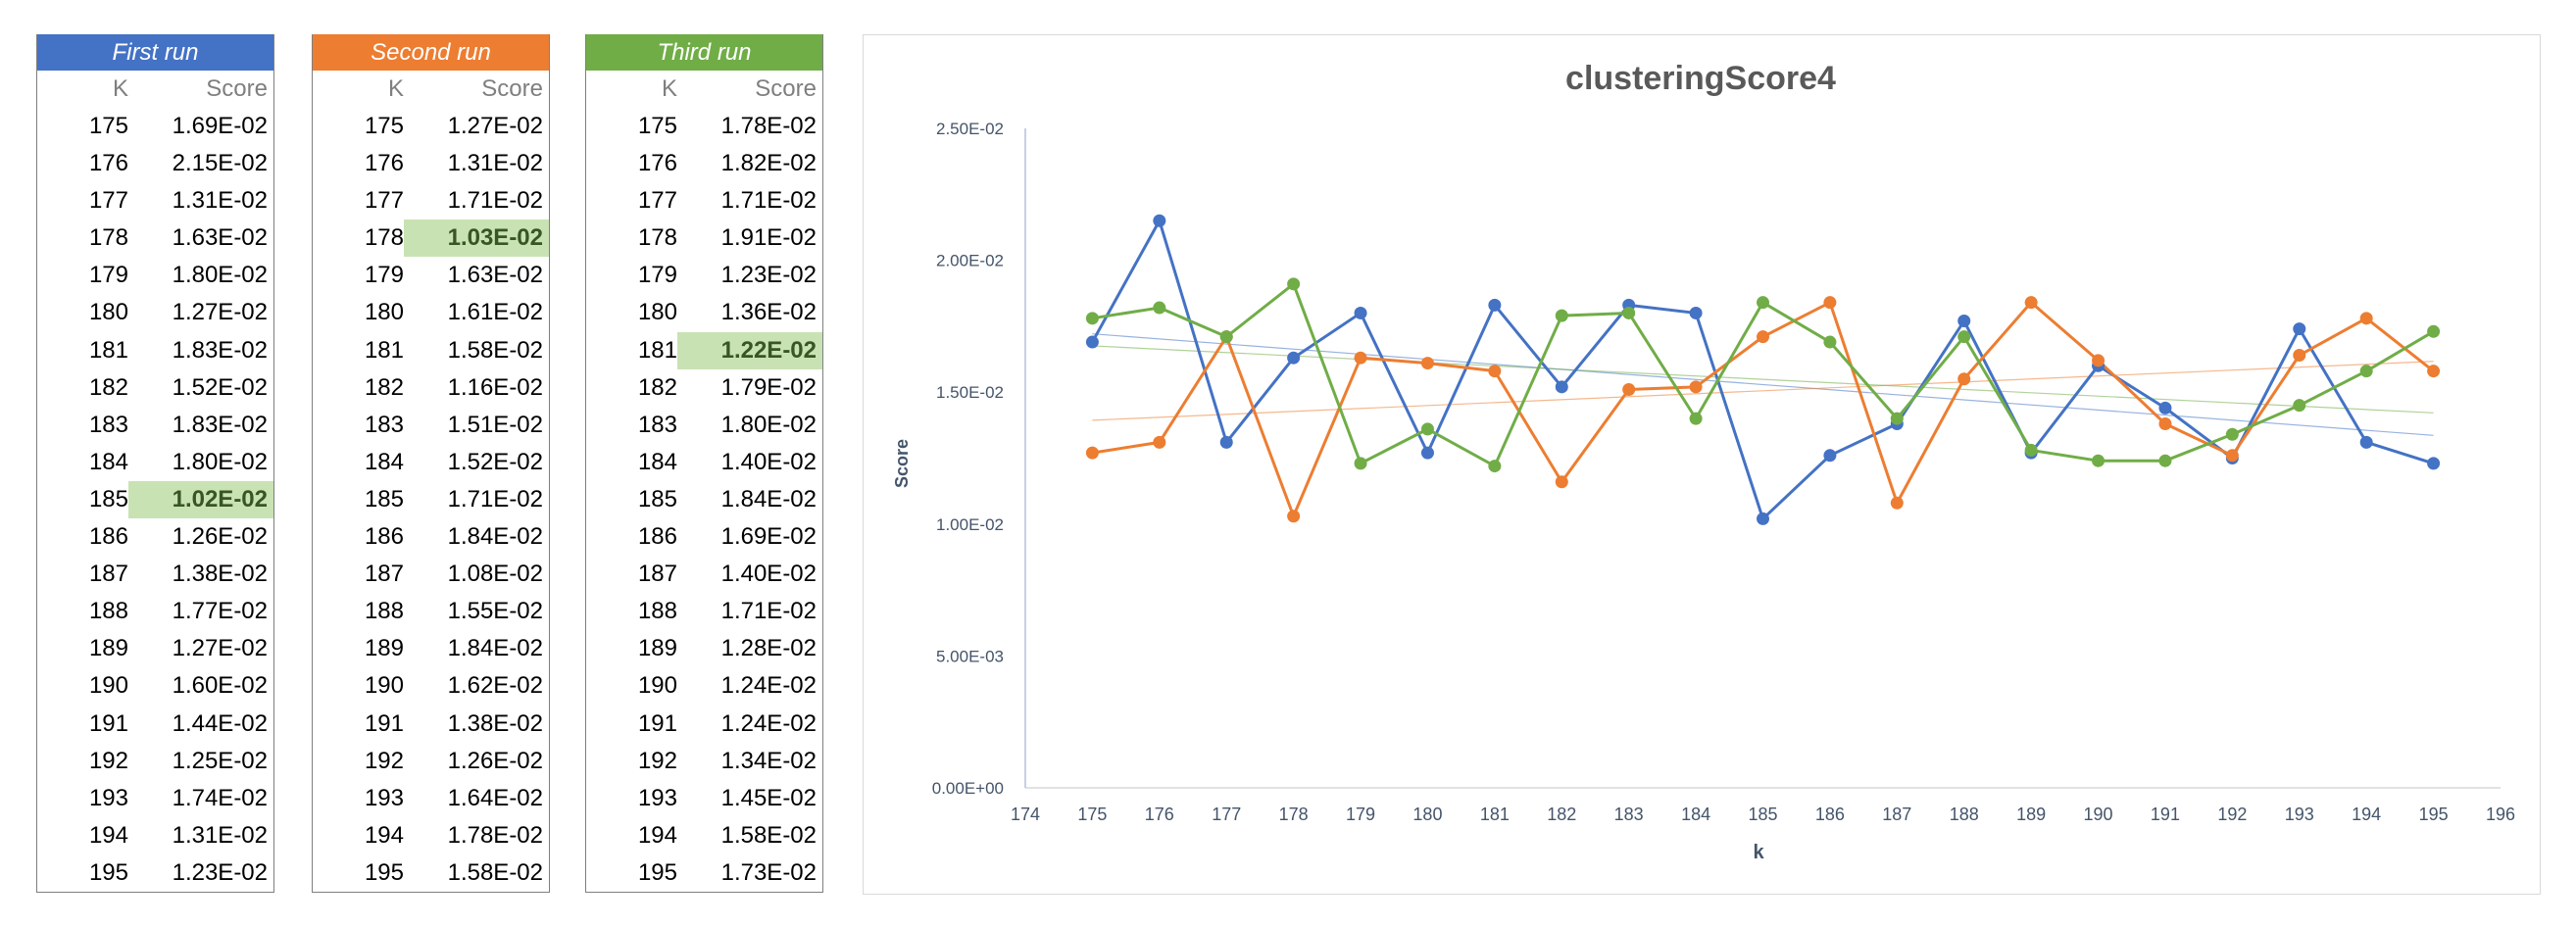 The width and height of the screenshot is (2576, 927). I want to click on x-tick-label: 186, so click(1830, 814).